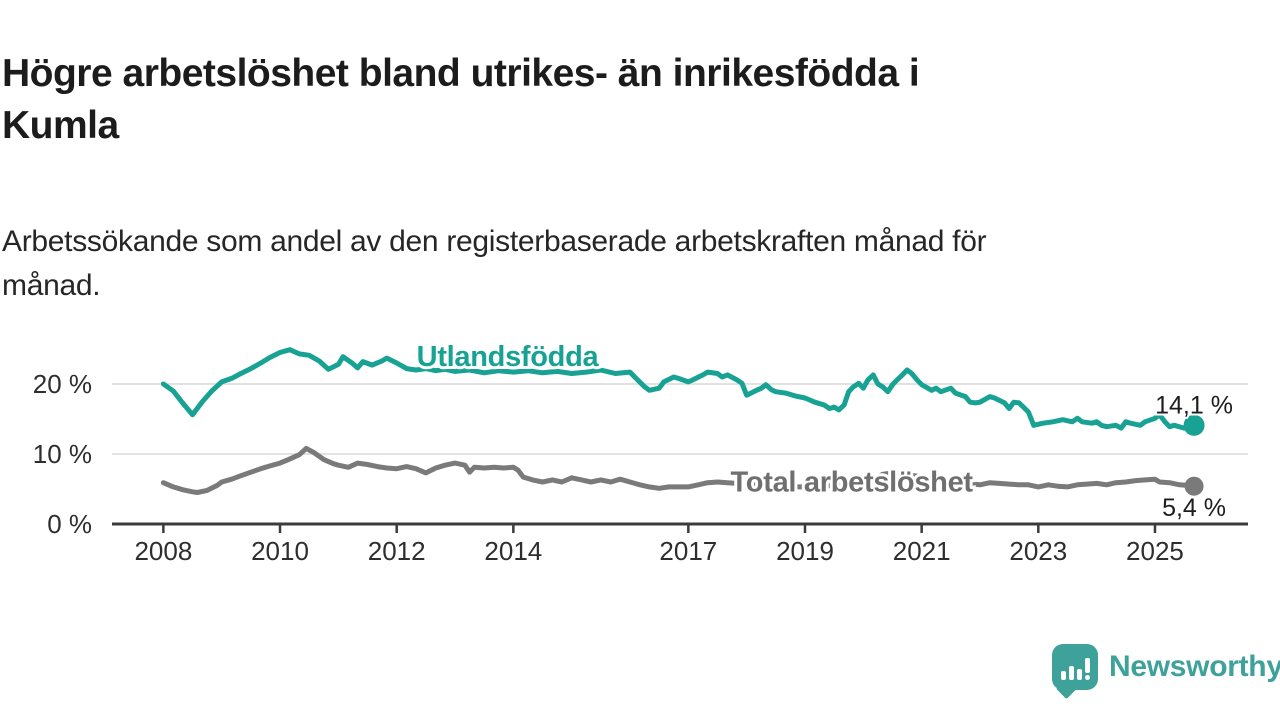 This screenshot has width=1280, height=720. Describe the element at coordinates (678, 389) in the screenshot. I see `series-line-utlandsfodda` at that location.